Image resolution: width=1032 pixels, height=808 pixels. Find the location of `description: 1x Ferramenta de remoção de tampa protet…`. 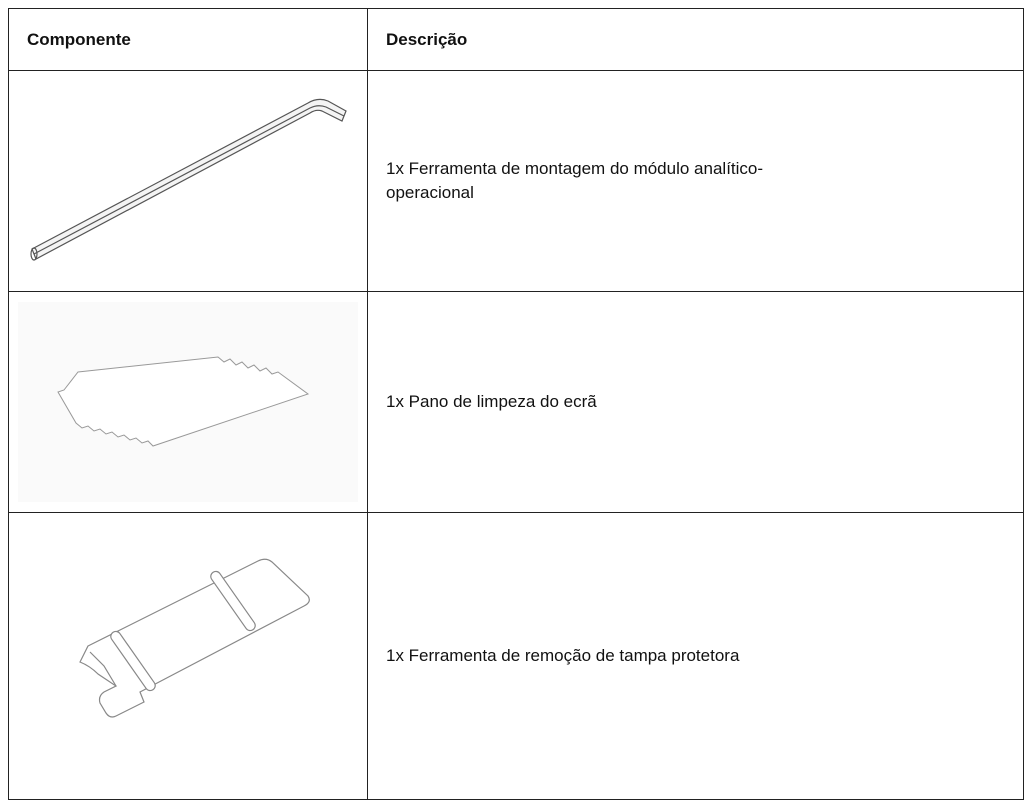

description: 1x Ferramenta de remoção de tampa protet… is located at coordinates (563, 655).